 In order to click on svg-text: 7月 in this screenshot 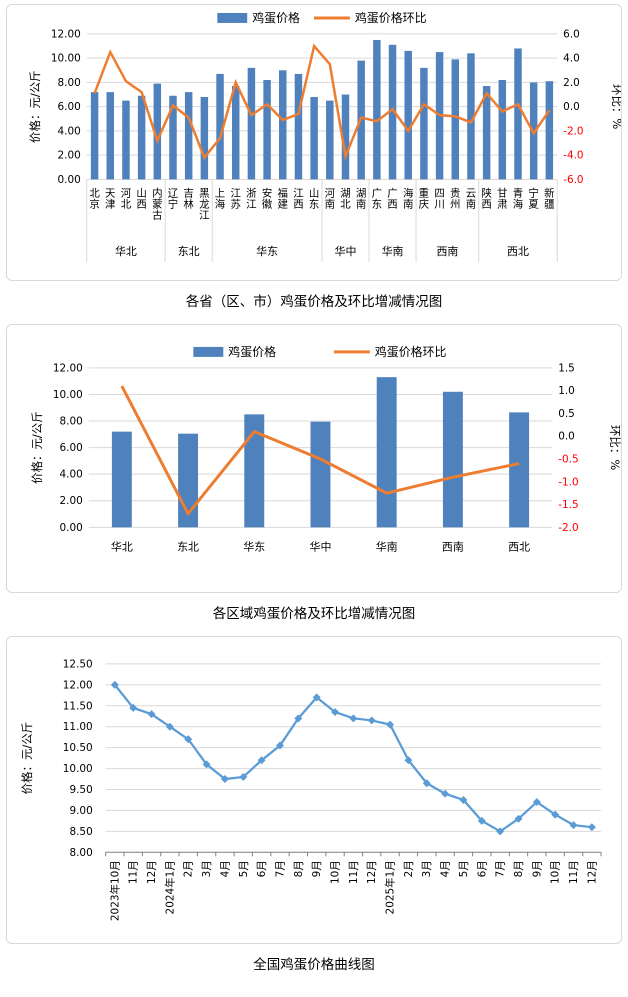, I will do `click(501, 868)`.